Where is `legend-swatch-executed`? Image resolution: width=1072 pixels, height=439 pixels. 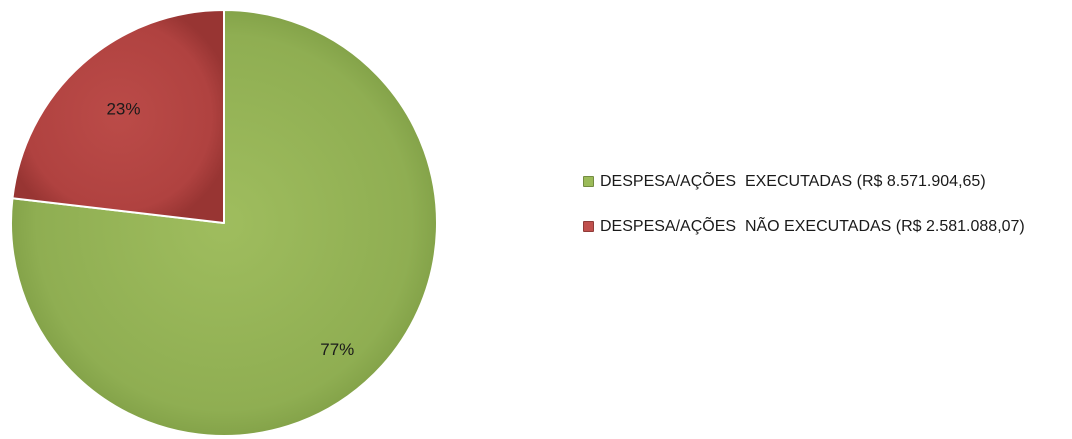 legend-swatch-executed is located at coordinates (588, 181).